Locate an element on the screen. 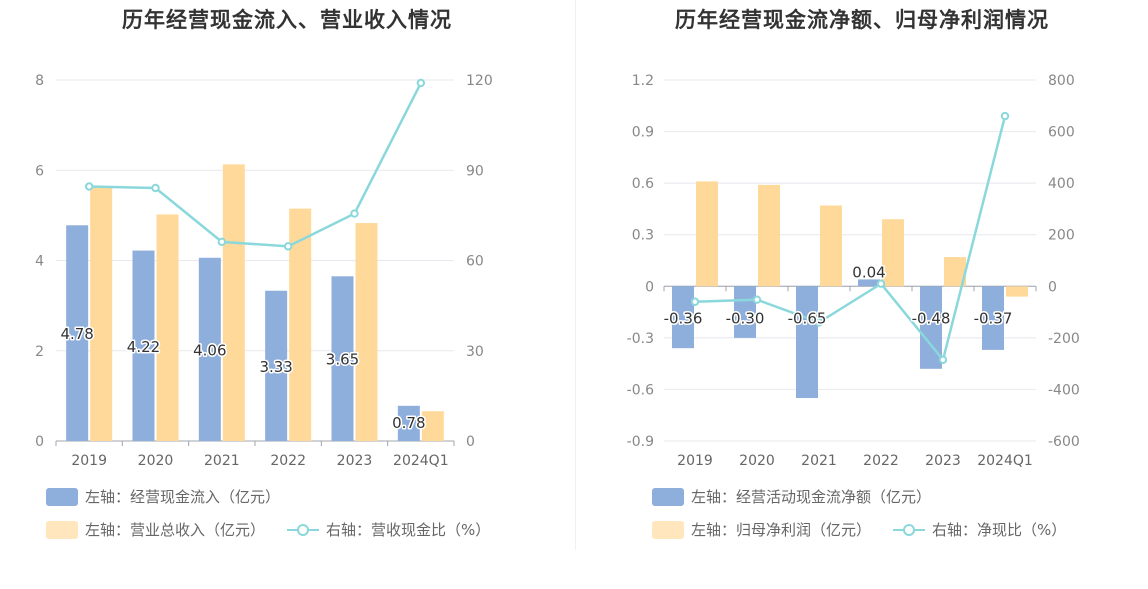 Image resolution: width=1148 pixels, height=589 pixels. chart-title: 历年经营现金流净额、归母净利润情况 is located at coordinates (862, 20).